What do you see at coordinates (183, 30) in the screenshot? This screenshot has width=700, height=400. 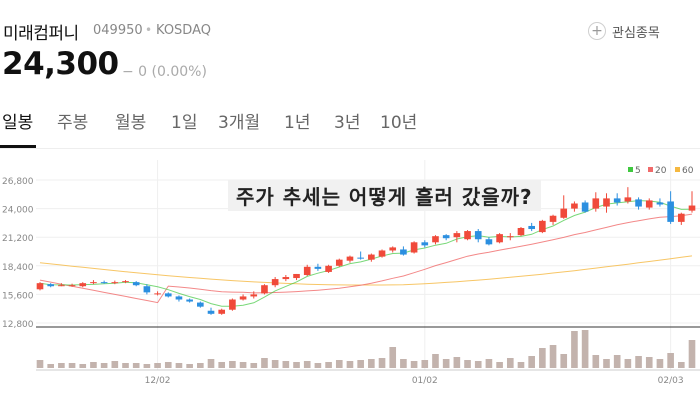 I see `market-label: KOSDAQ` at bounding box center [183, 30].